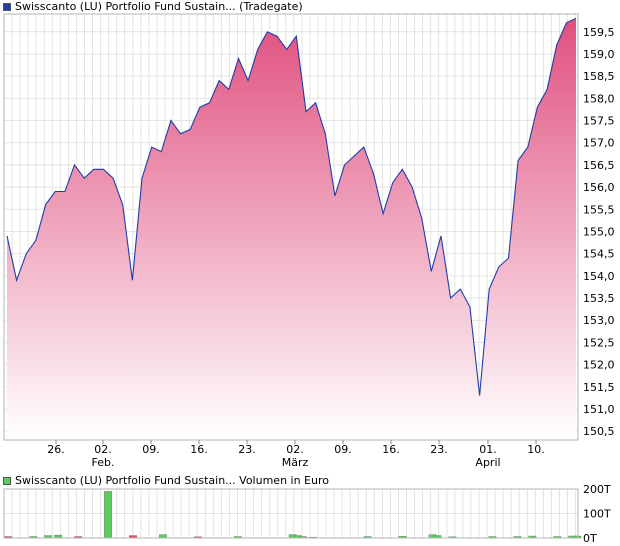  What do you see at coordinates (599, 121) in the screenshot?
I see `price-y-tick-label: 157,5` at bounding box center [599, 121].